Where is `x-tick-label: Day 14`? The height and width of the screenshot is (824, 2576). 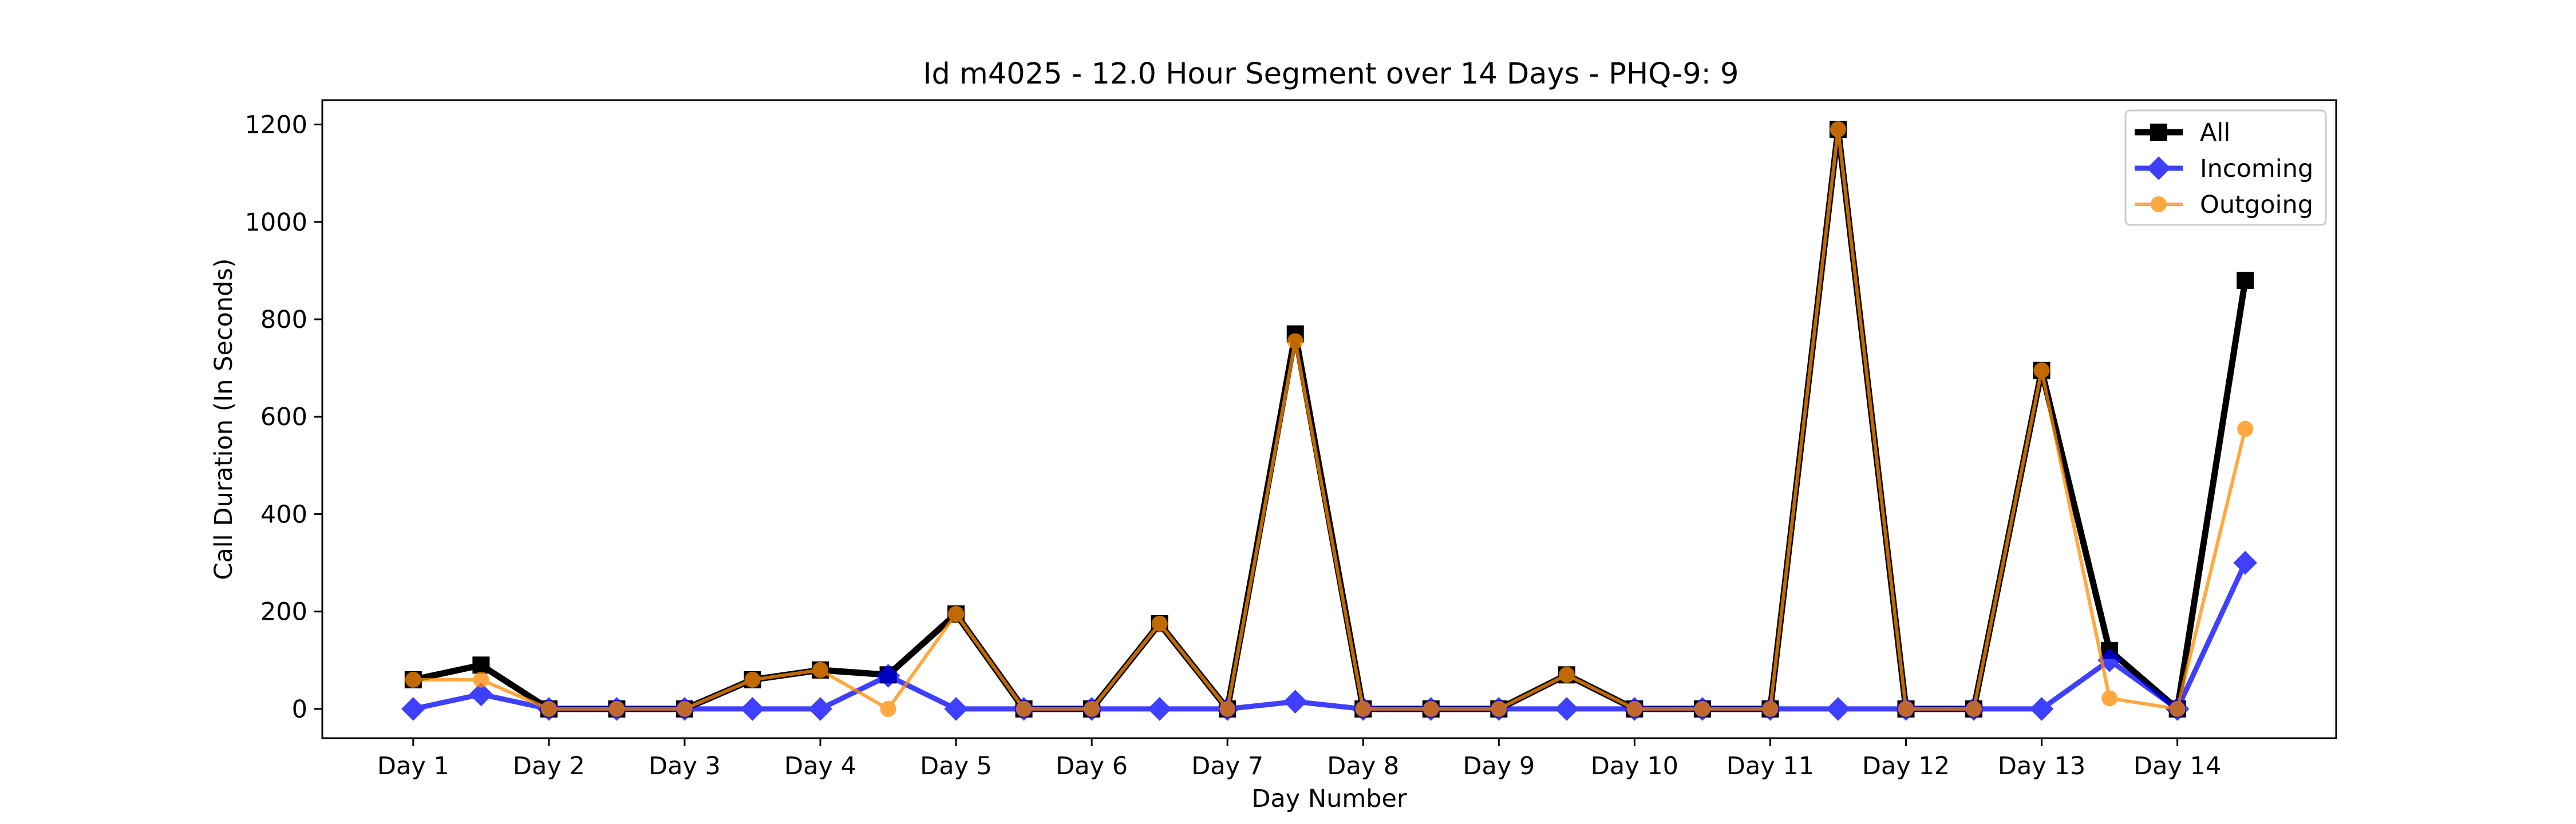 x-tick-label: Day 14 is located at coordinates (2177, 766).